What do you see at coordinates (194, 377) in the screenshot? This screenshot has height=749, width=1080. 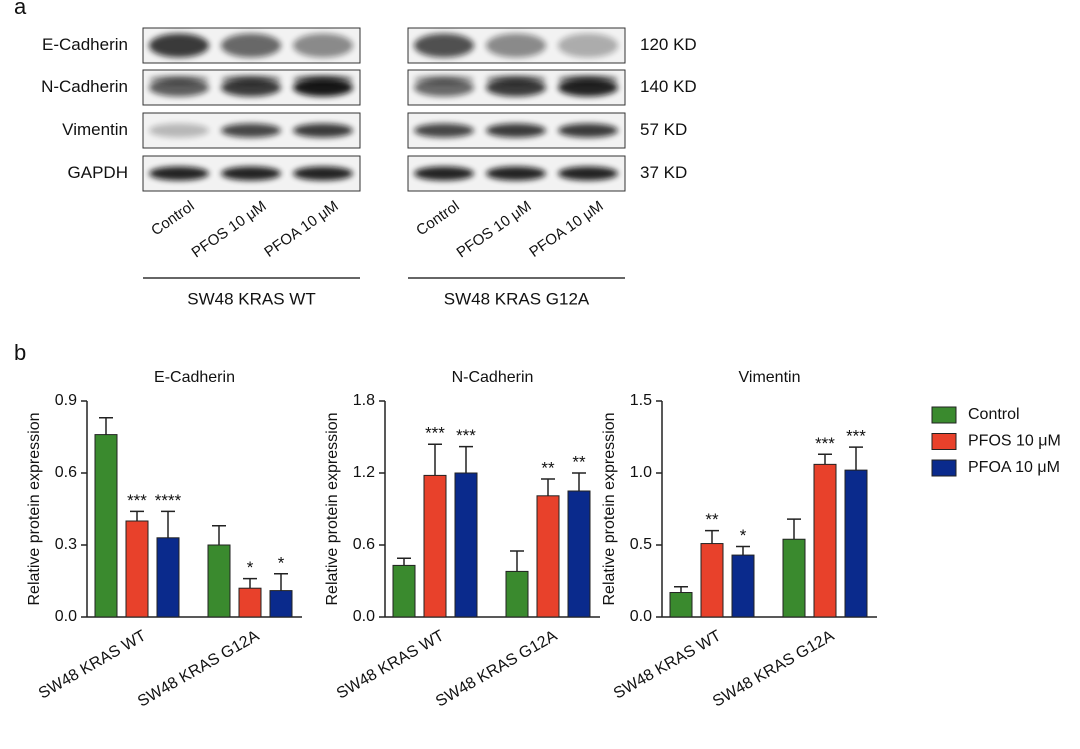 I see `chart-title: E-Cadherin` at bounding box center [194, 377].